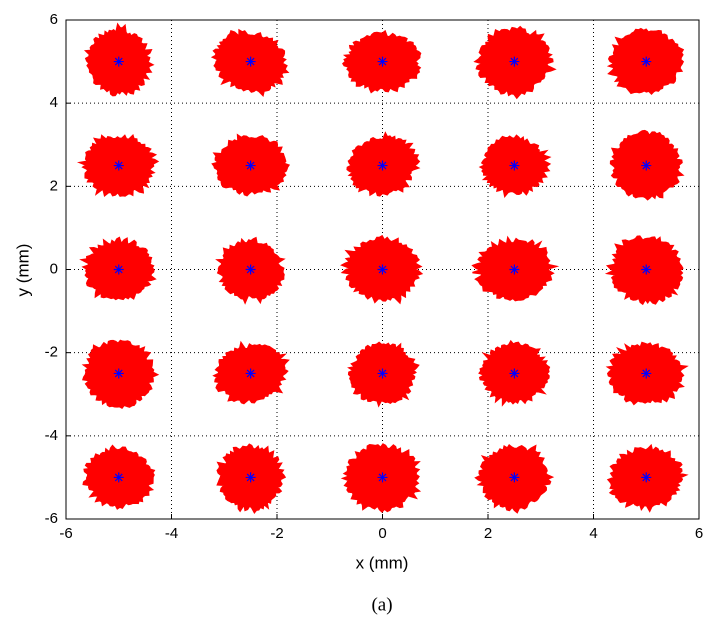 The width and height of the screenshot is (716, 637). What do you see at coordinates (276, 533) in the screenshot?
I see `x-tick-label: -2` at bounding box center [276, 533].